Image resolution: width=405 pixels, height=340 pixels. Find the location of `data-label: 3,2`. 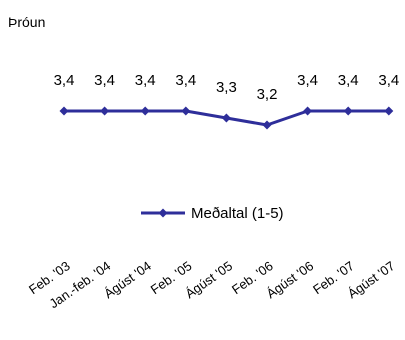

data-label: 3,2 is located at coordinates (267, 94).